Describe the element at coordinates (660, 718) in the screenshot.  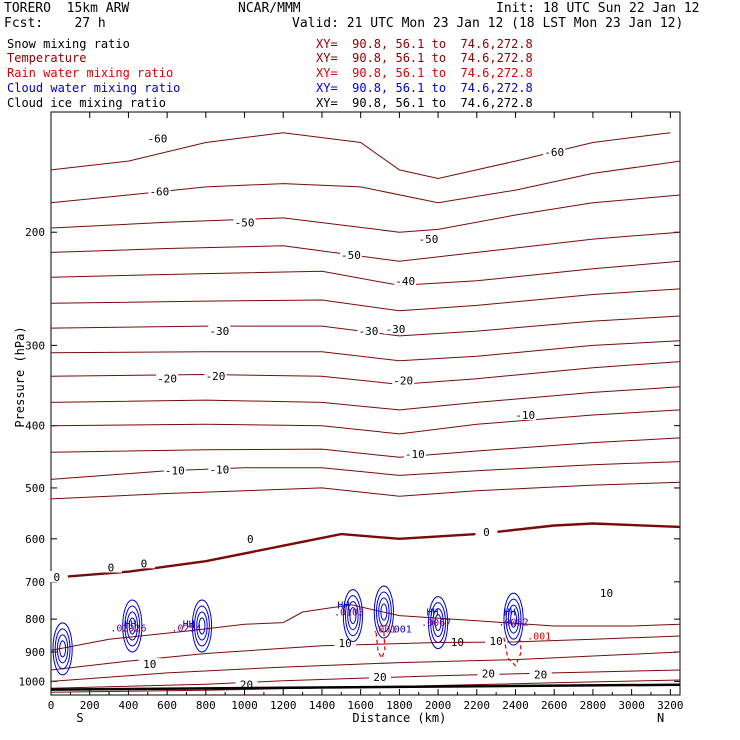
I see `x-end-label-north: N` at that location.